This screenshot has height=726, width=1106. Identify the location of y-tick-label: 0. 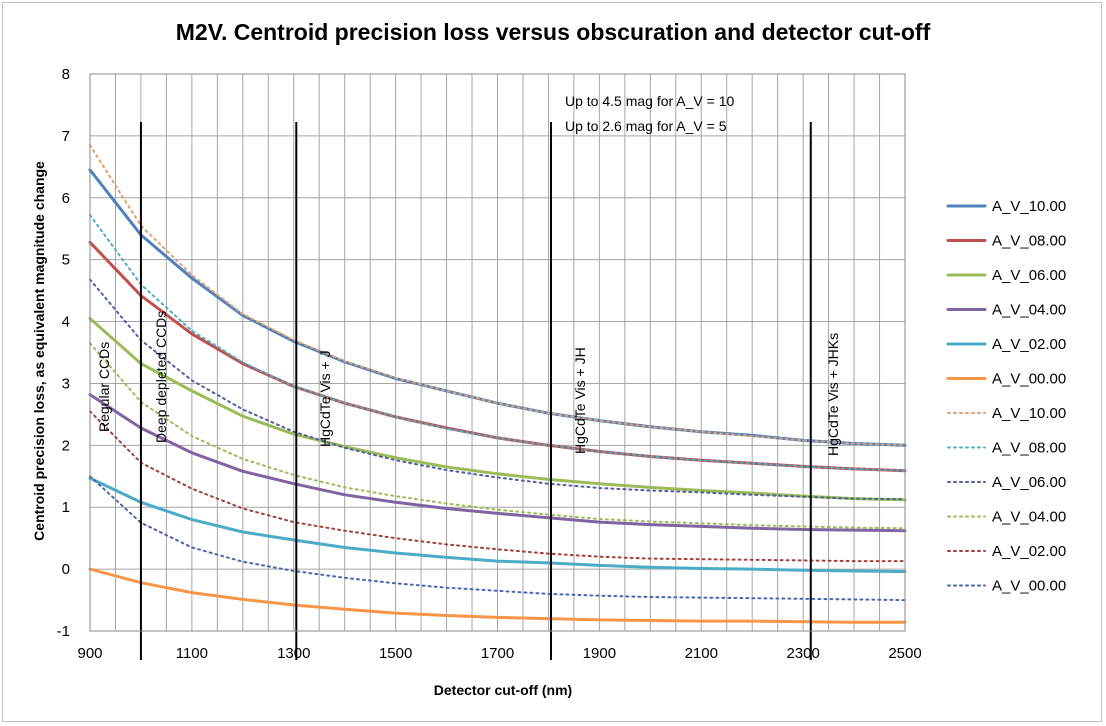
(66, 569).